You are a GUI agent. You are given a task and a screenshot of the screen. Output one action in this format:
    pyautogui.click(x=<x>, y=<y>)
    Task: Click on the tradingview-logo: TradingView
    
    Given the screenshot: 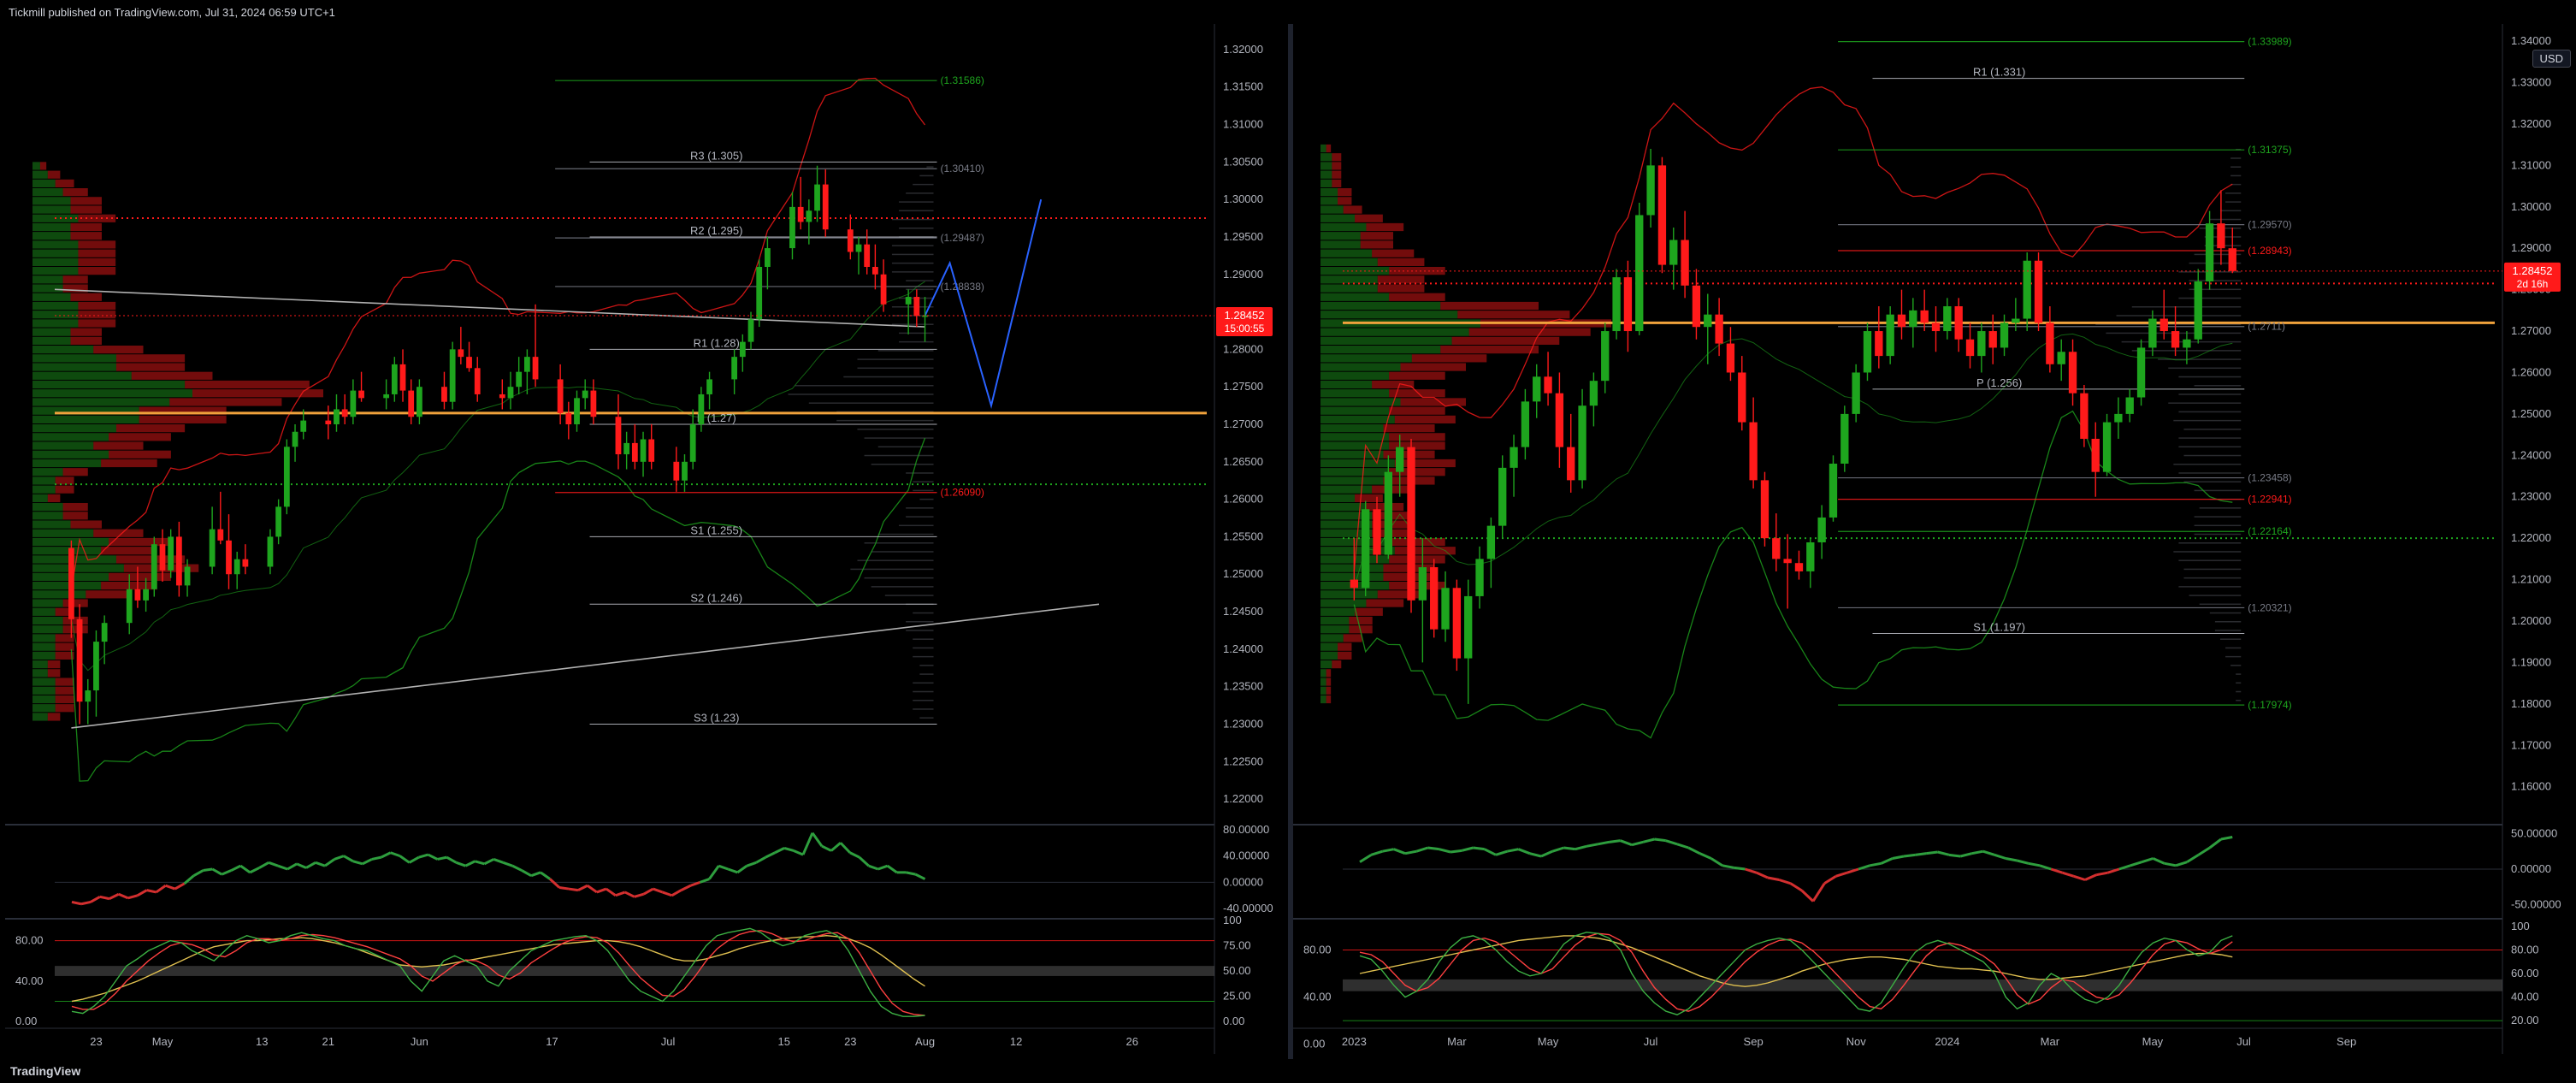 What is the action you would take?
    pyautogui.click(x=45, y=1071)
    